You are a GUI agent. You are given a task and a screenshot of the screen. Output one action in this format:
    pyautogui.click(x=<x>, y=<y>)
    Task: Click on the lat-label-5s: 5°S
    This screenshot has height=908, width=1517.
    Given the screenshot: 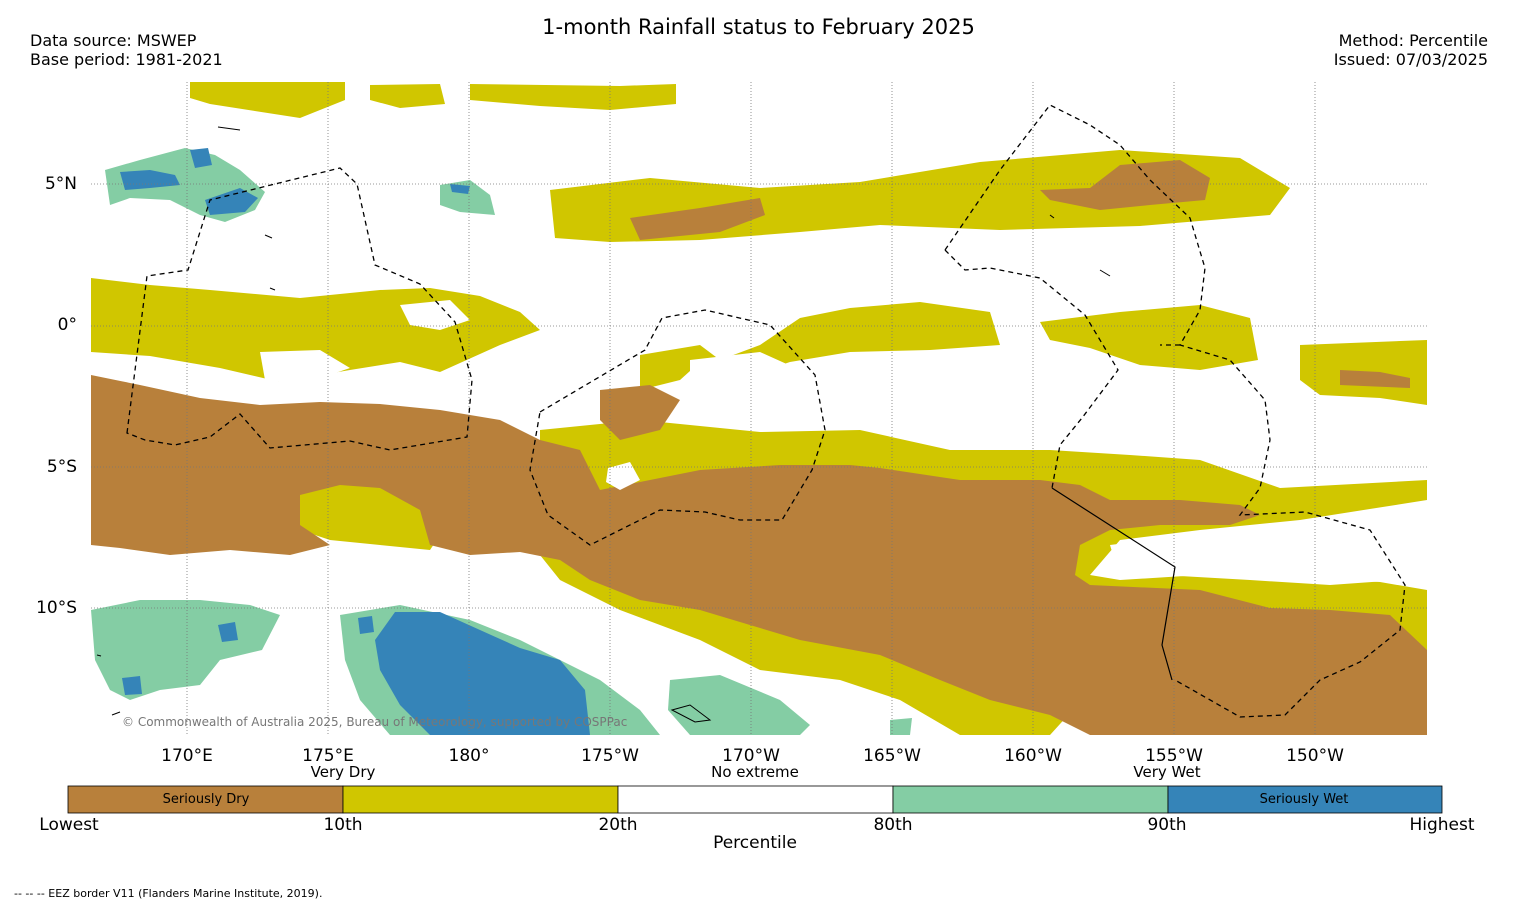 What is the action you would take?
    pyautogui.click(x=61, y=467)
    